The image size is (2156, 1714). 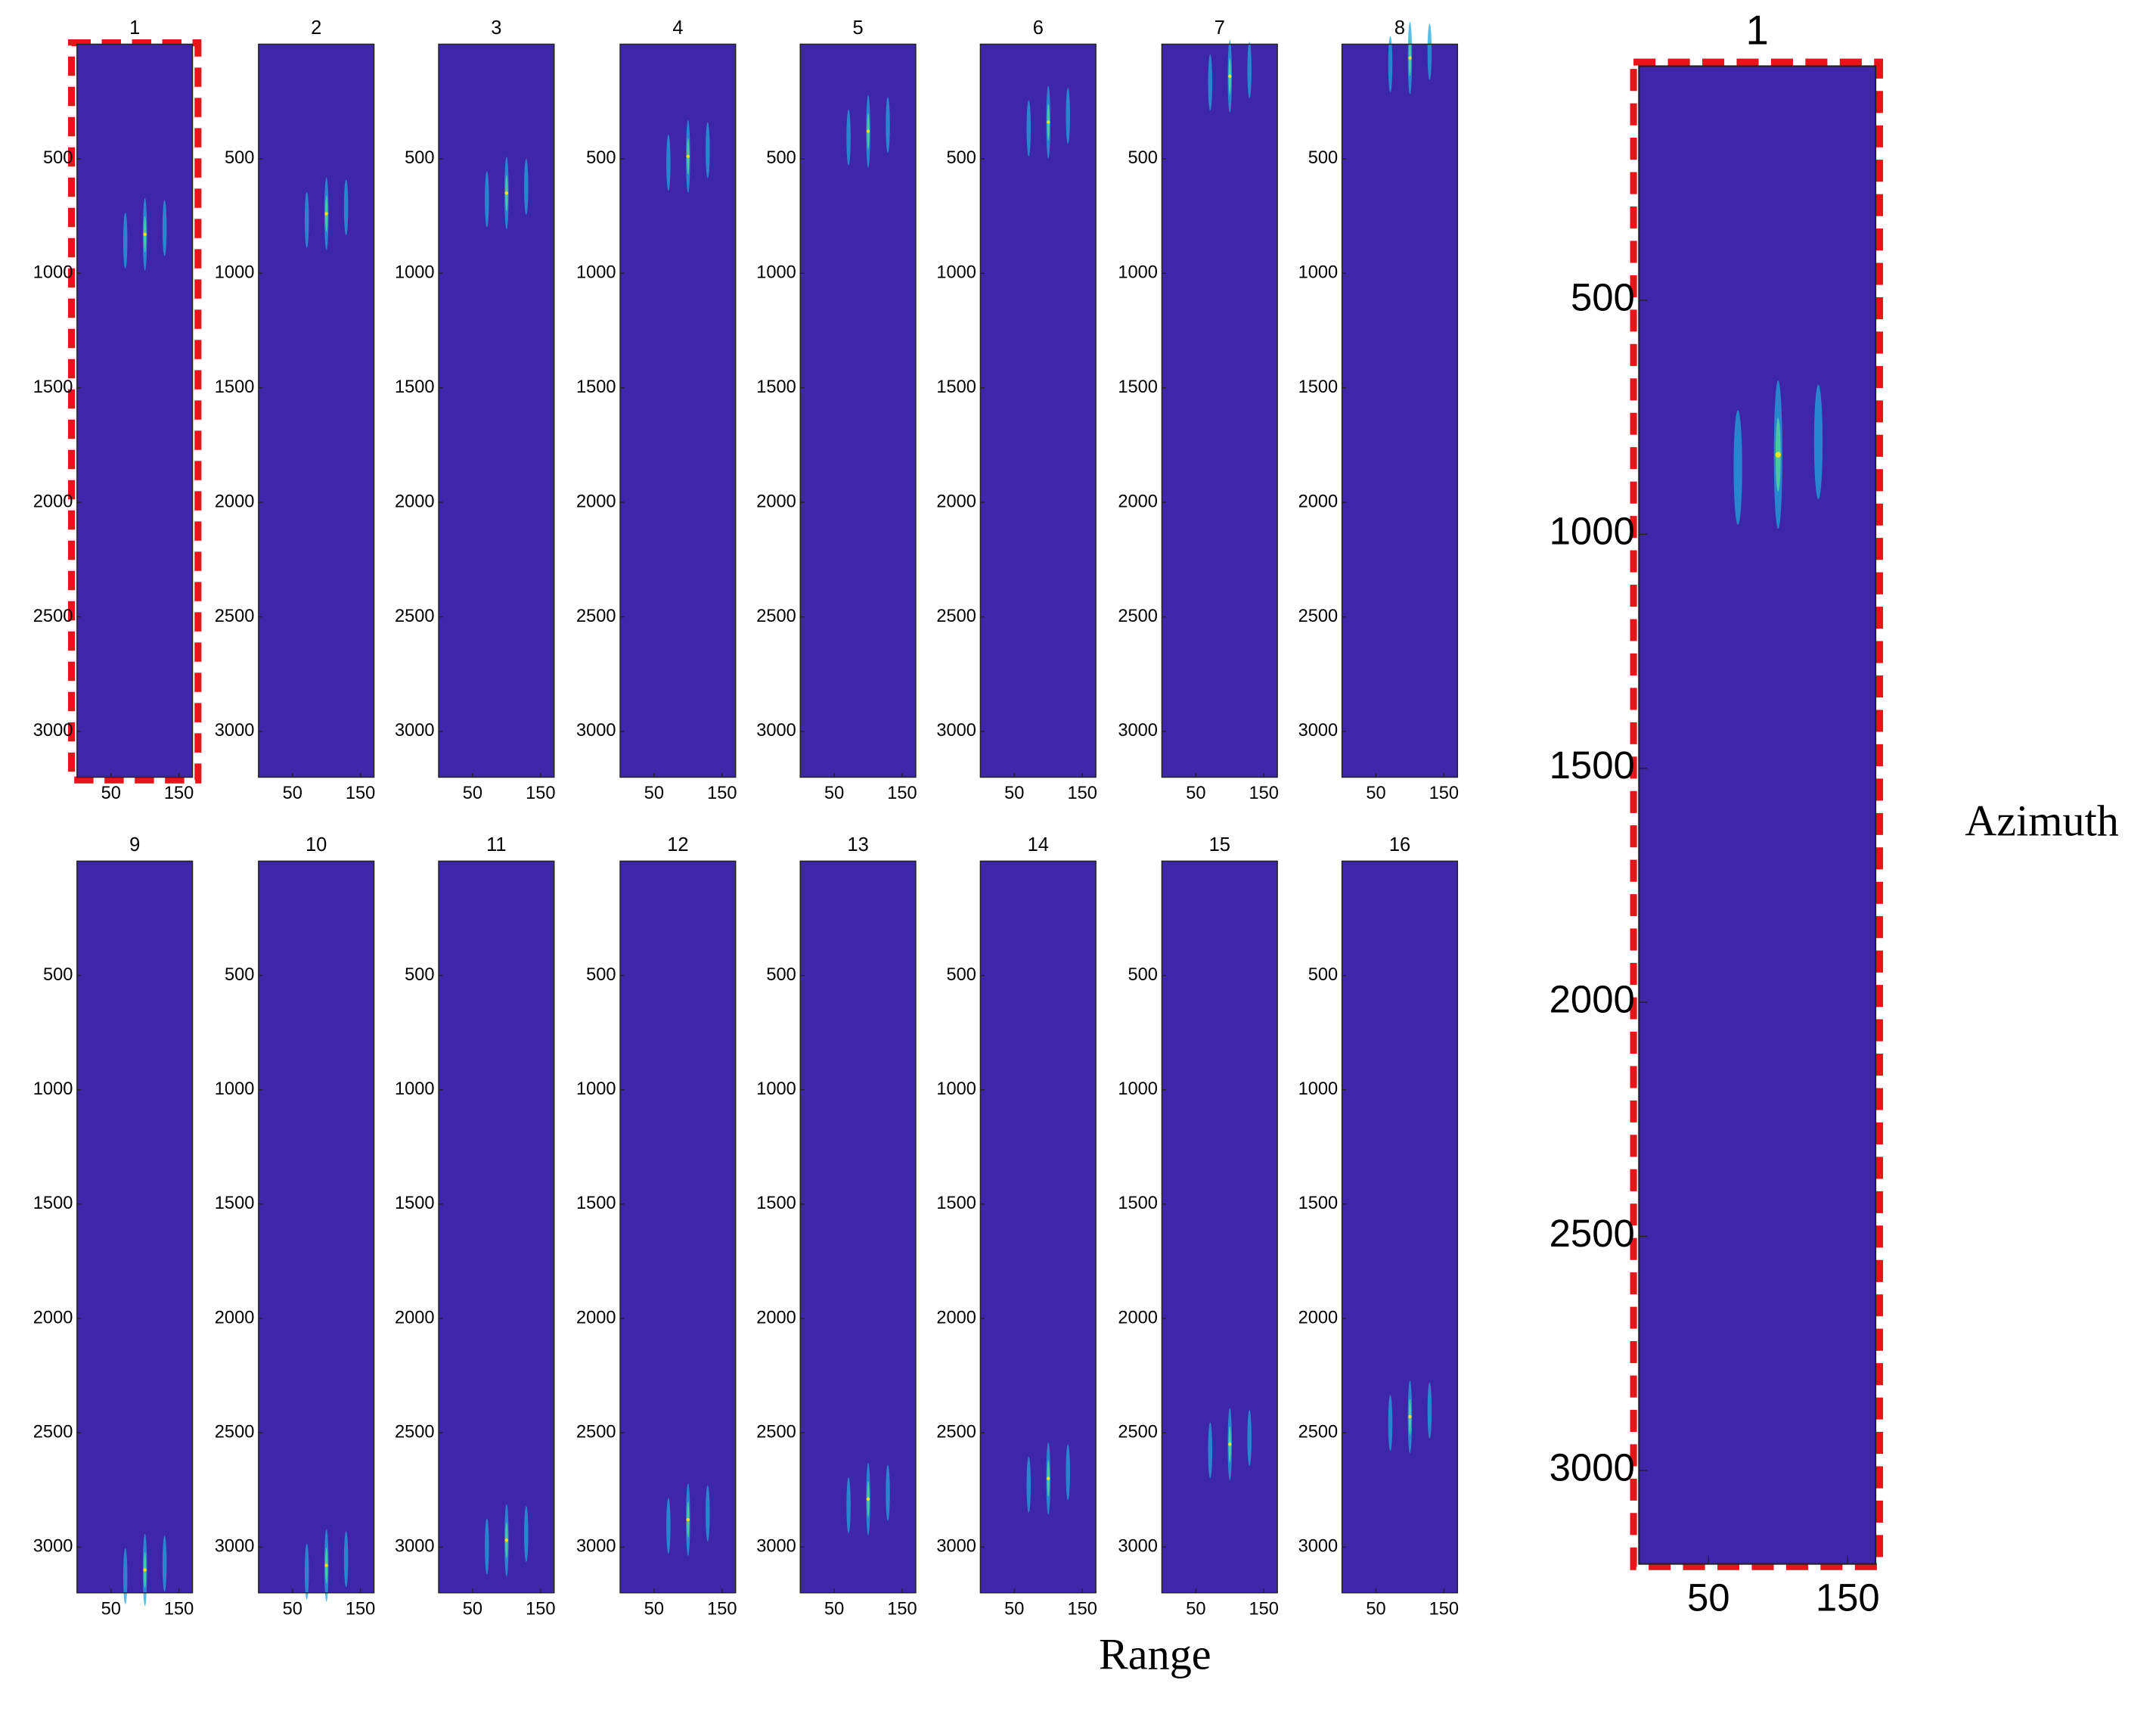 What do you see at coordinates (1038, 844) in the screenshot?
I see `panel-title: 14` at bounding box center [1038, 844].